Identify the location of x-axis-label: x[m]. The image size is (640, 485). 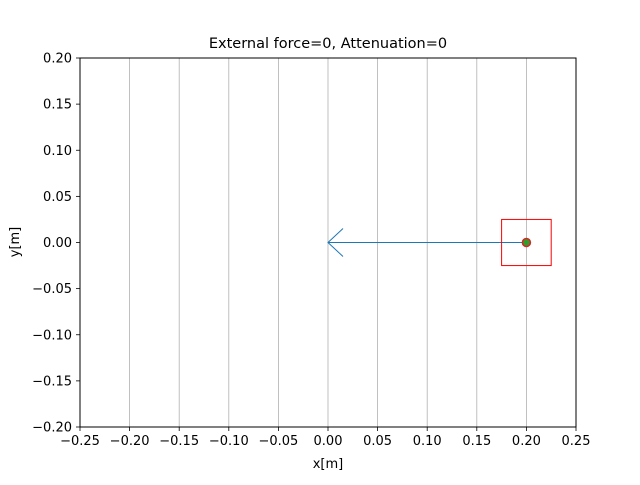
(328, 464).